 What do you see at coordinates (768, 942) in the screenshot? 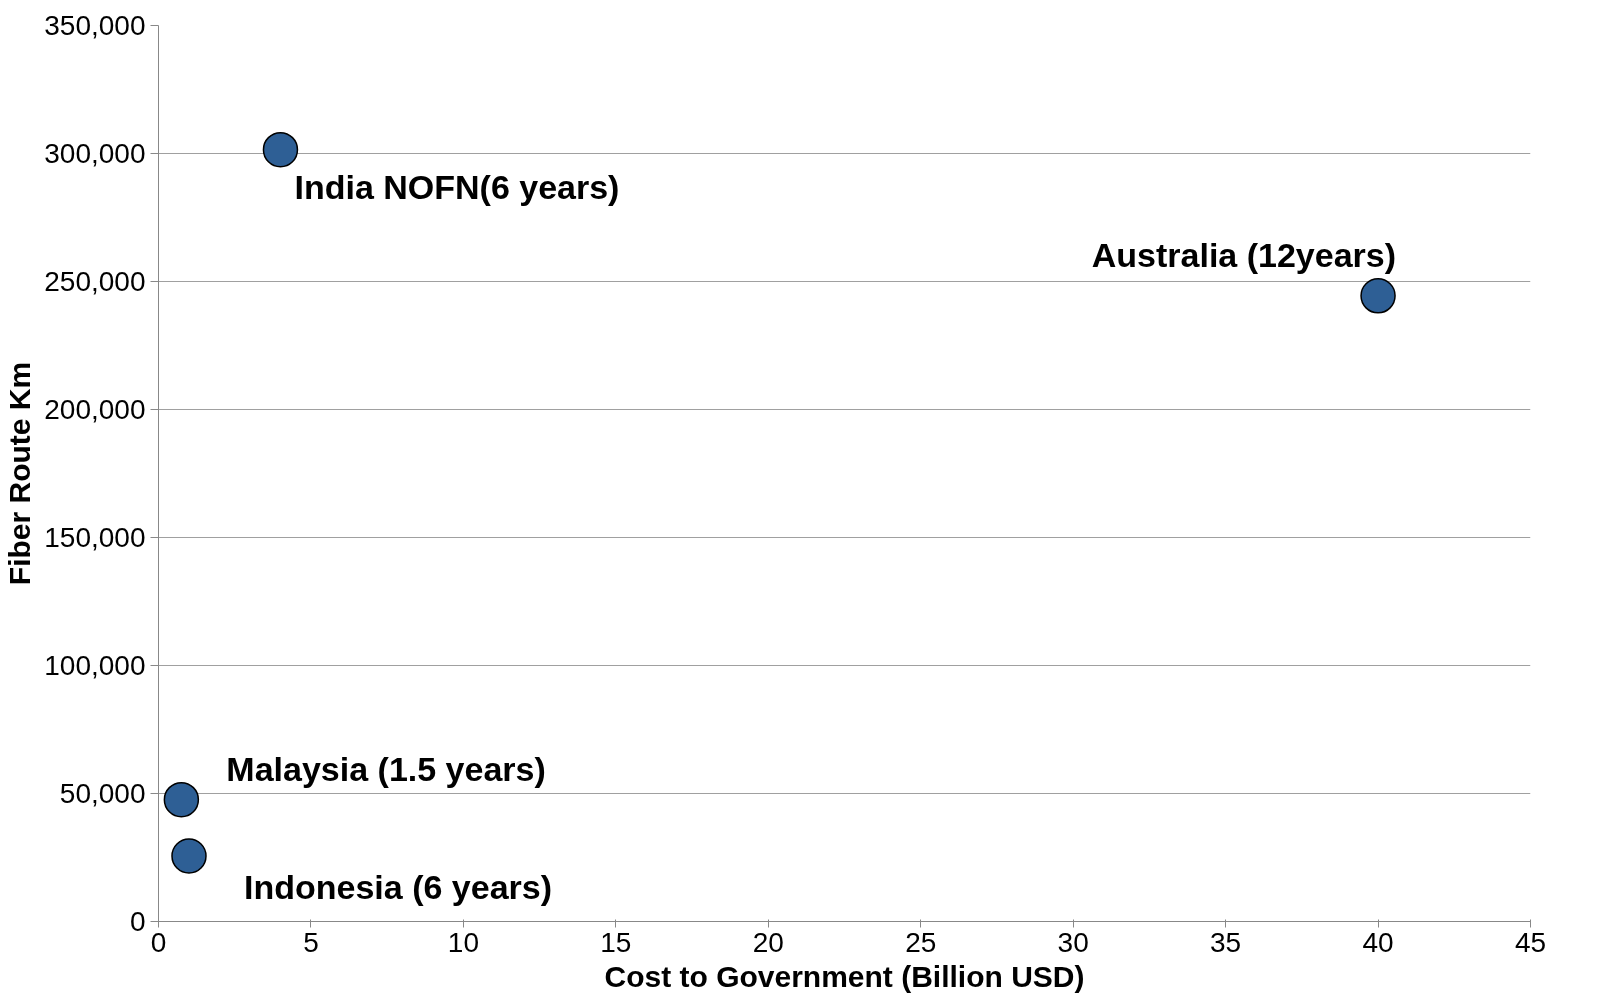
I see `x-tick-label: 20` at bounding box center [768, 942].